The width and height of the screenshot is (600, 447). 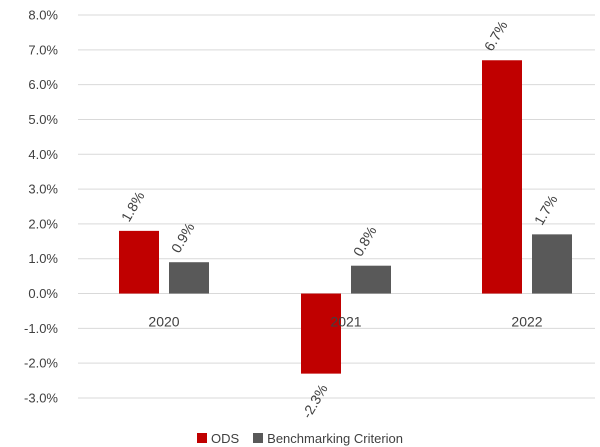 I want to click on y-tick-label: 2.0%, so click(x=43, y=223).